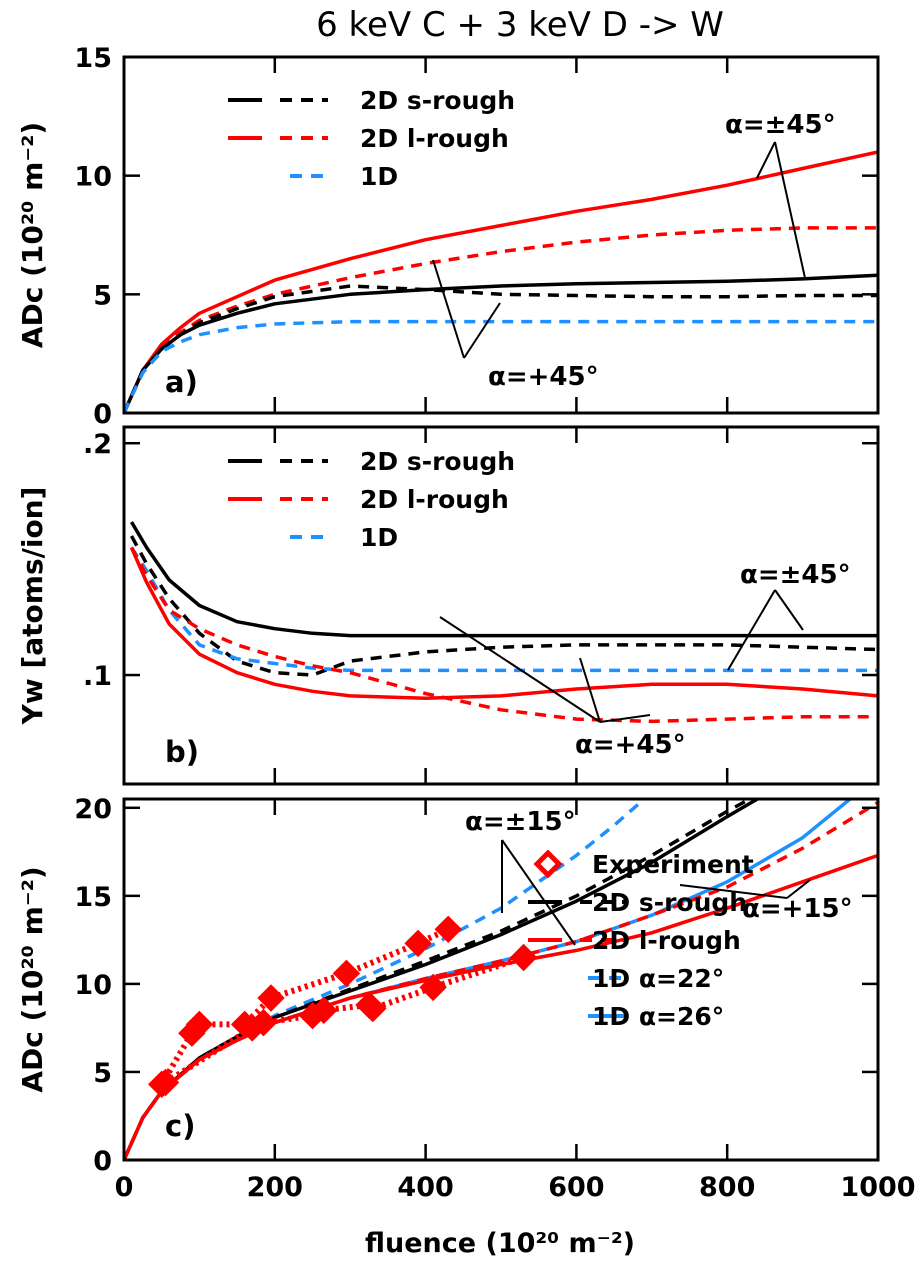  What do you see at coordinates (97, 676) in the screenshot?
I see `y-tick-label: .1` at bounding box center [97, 676].